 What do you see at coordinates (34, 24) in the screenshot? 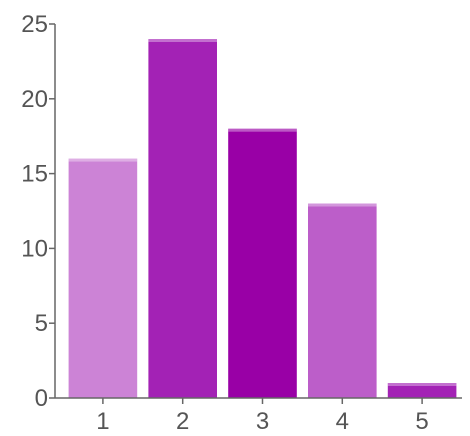
I see `y-tick-label-25: 25` at bounding box center [34, 24].